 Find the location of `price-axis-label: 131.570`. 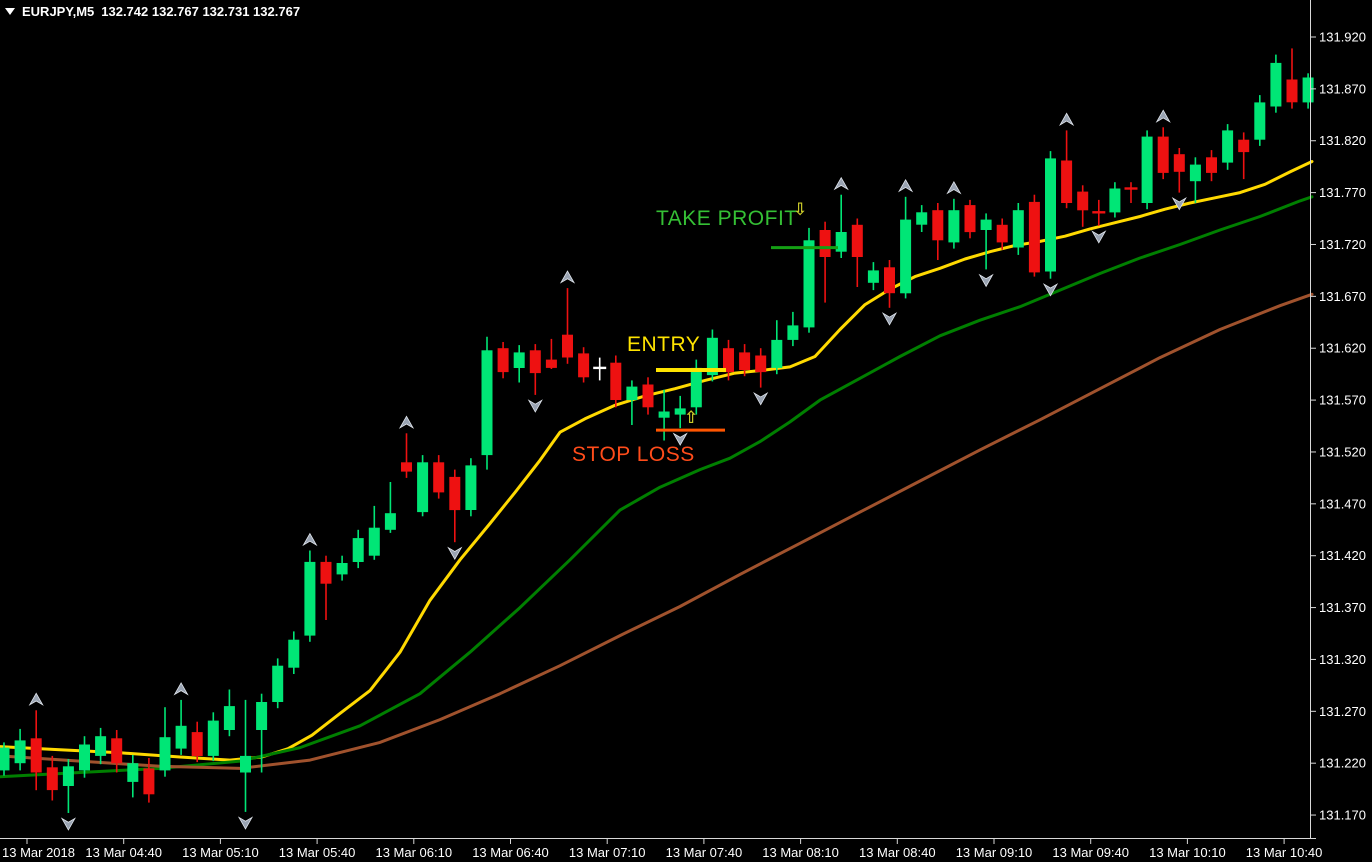

price-axis-label: 131.570 is located at coordinates (1342, 400).